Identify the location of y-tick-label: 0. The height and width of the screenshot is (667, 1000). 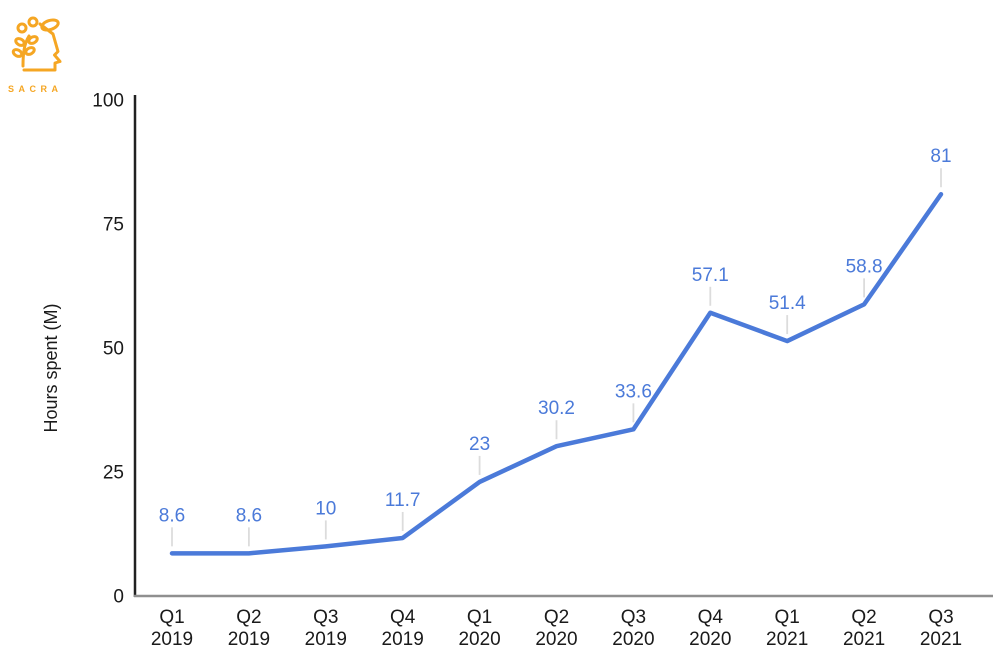
(118, 597).